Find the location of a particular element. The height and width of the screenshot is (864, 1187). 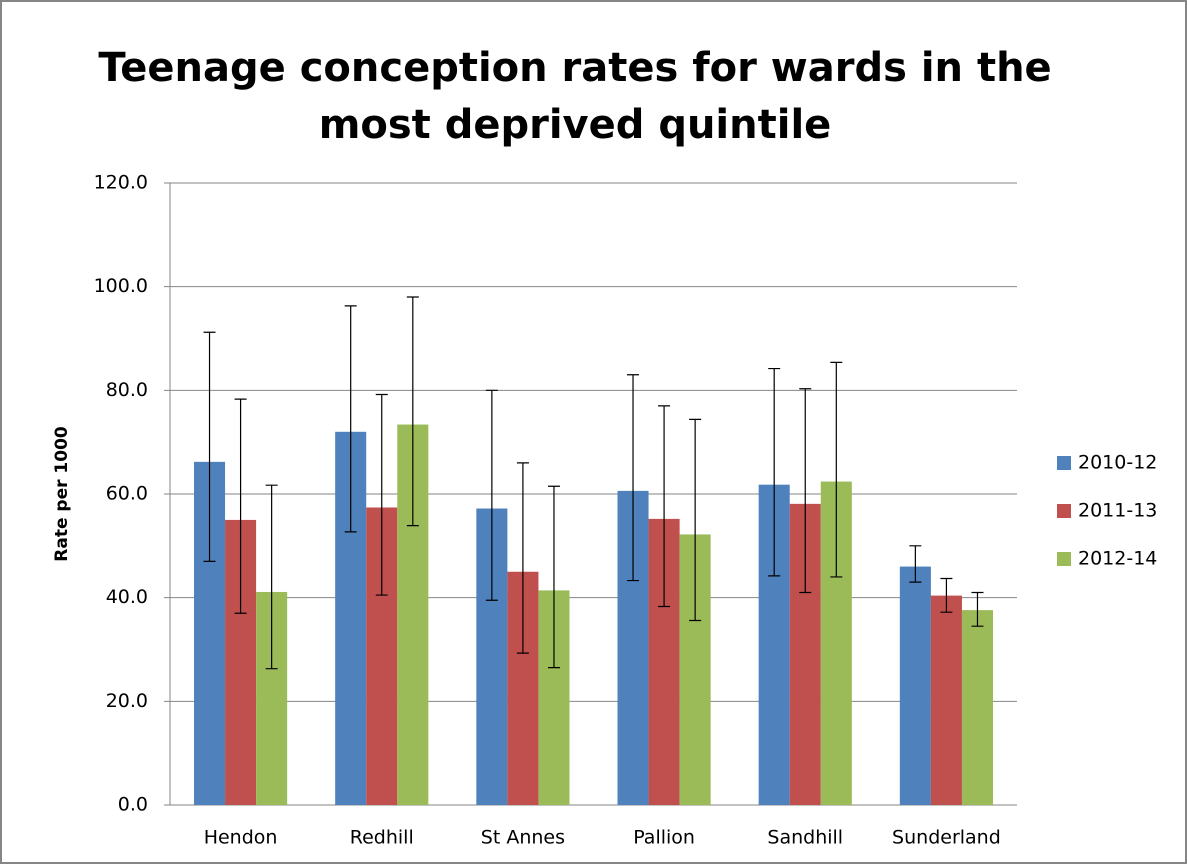

y-tick-label: 20.0 is located at coordinates (127, 701).